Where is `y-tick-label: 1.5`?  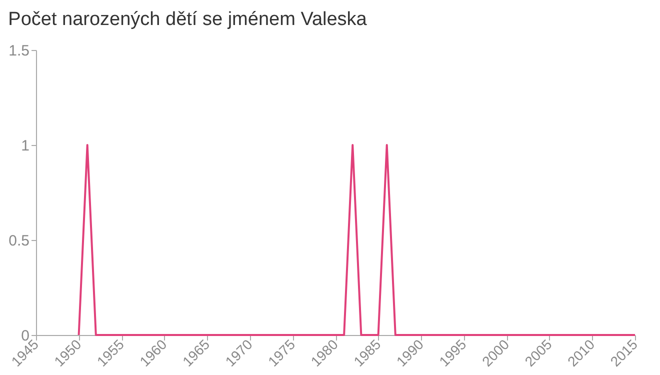
y-tick-label: 1.5 is located at coordinates (19, 51).